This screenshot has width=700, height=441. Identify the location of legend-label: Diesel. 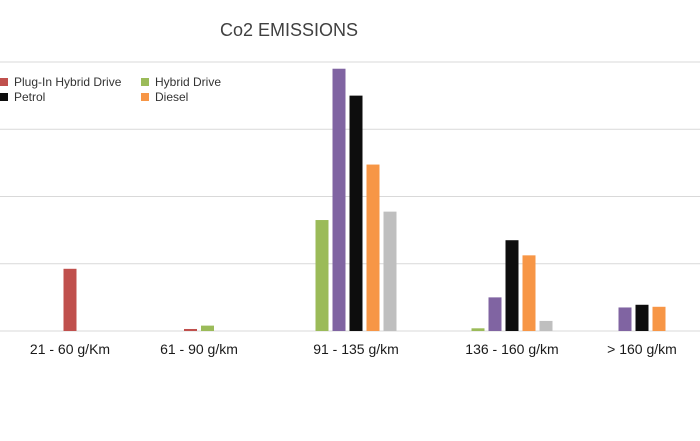
(171, 97).